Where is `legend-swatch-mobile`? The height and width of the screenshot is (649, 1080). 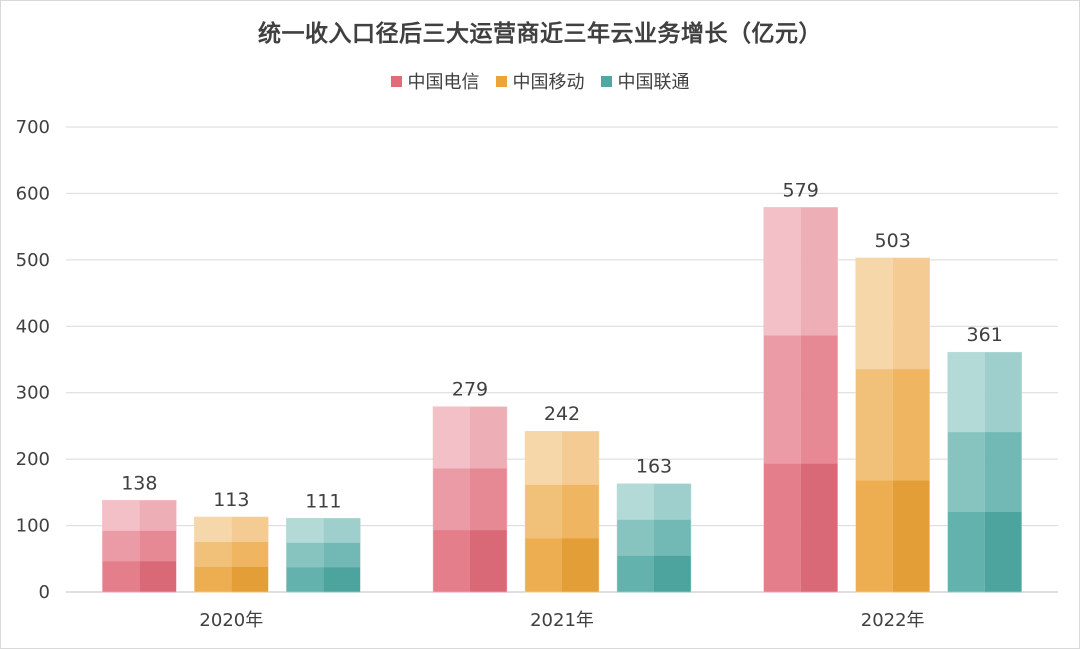 legend-swatch-mobile is located at coordinates (501, 81).